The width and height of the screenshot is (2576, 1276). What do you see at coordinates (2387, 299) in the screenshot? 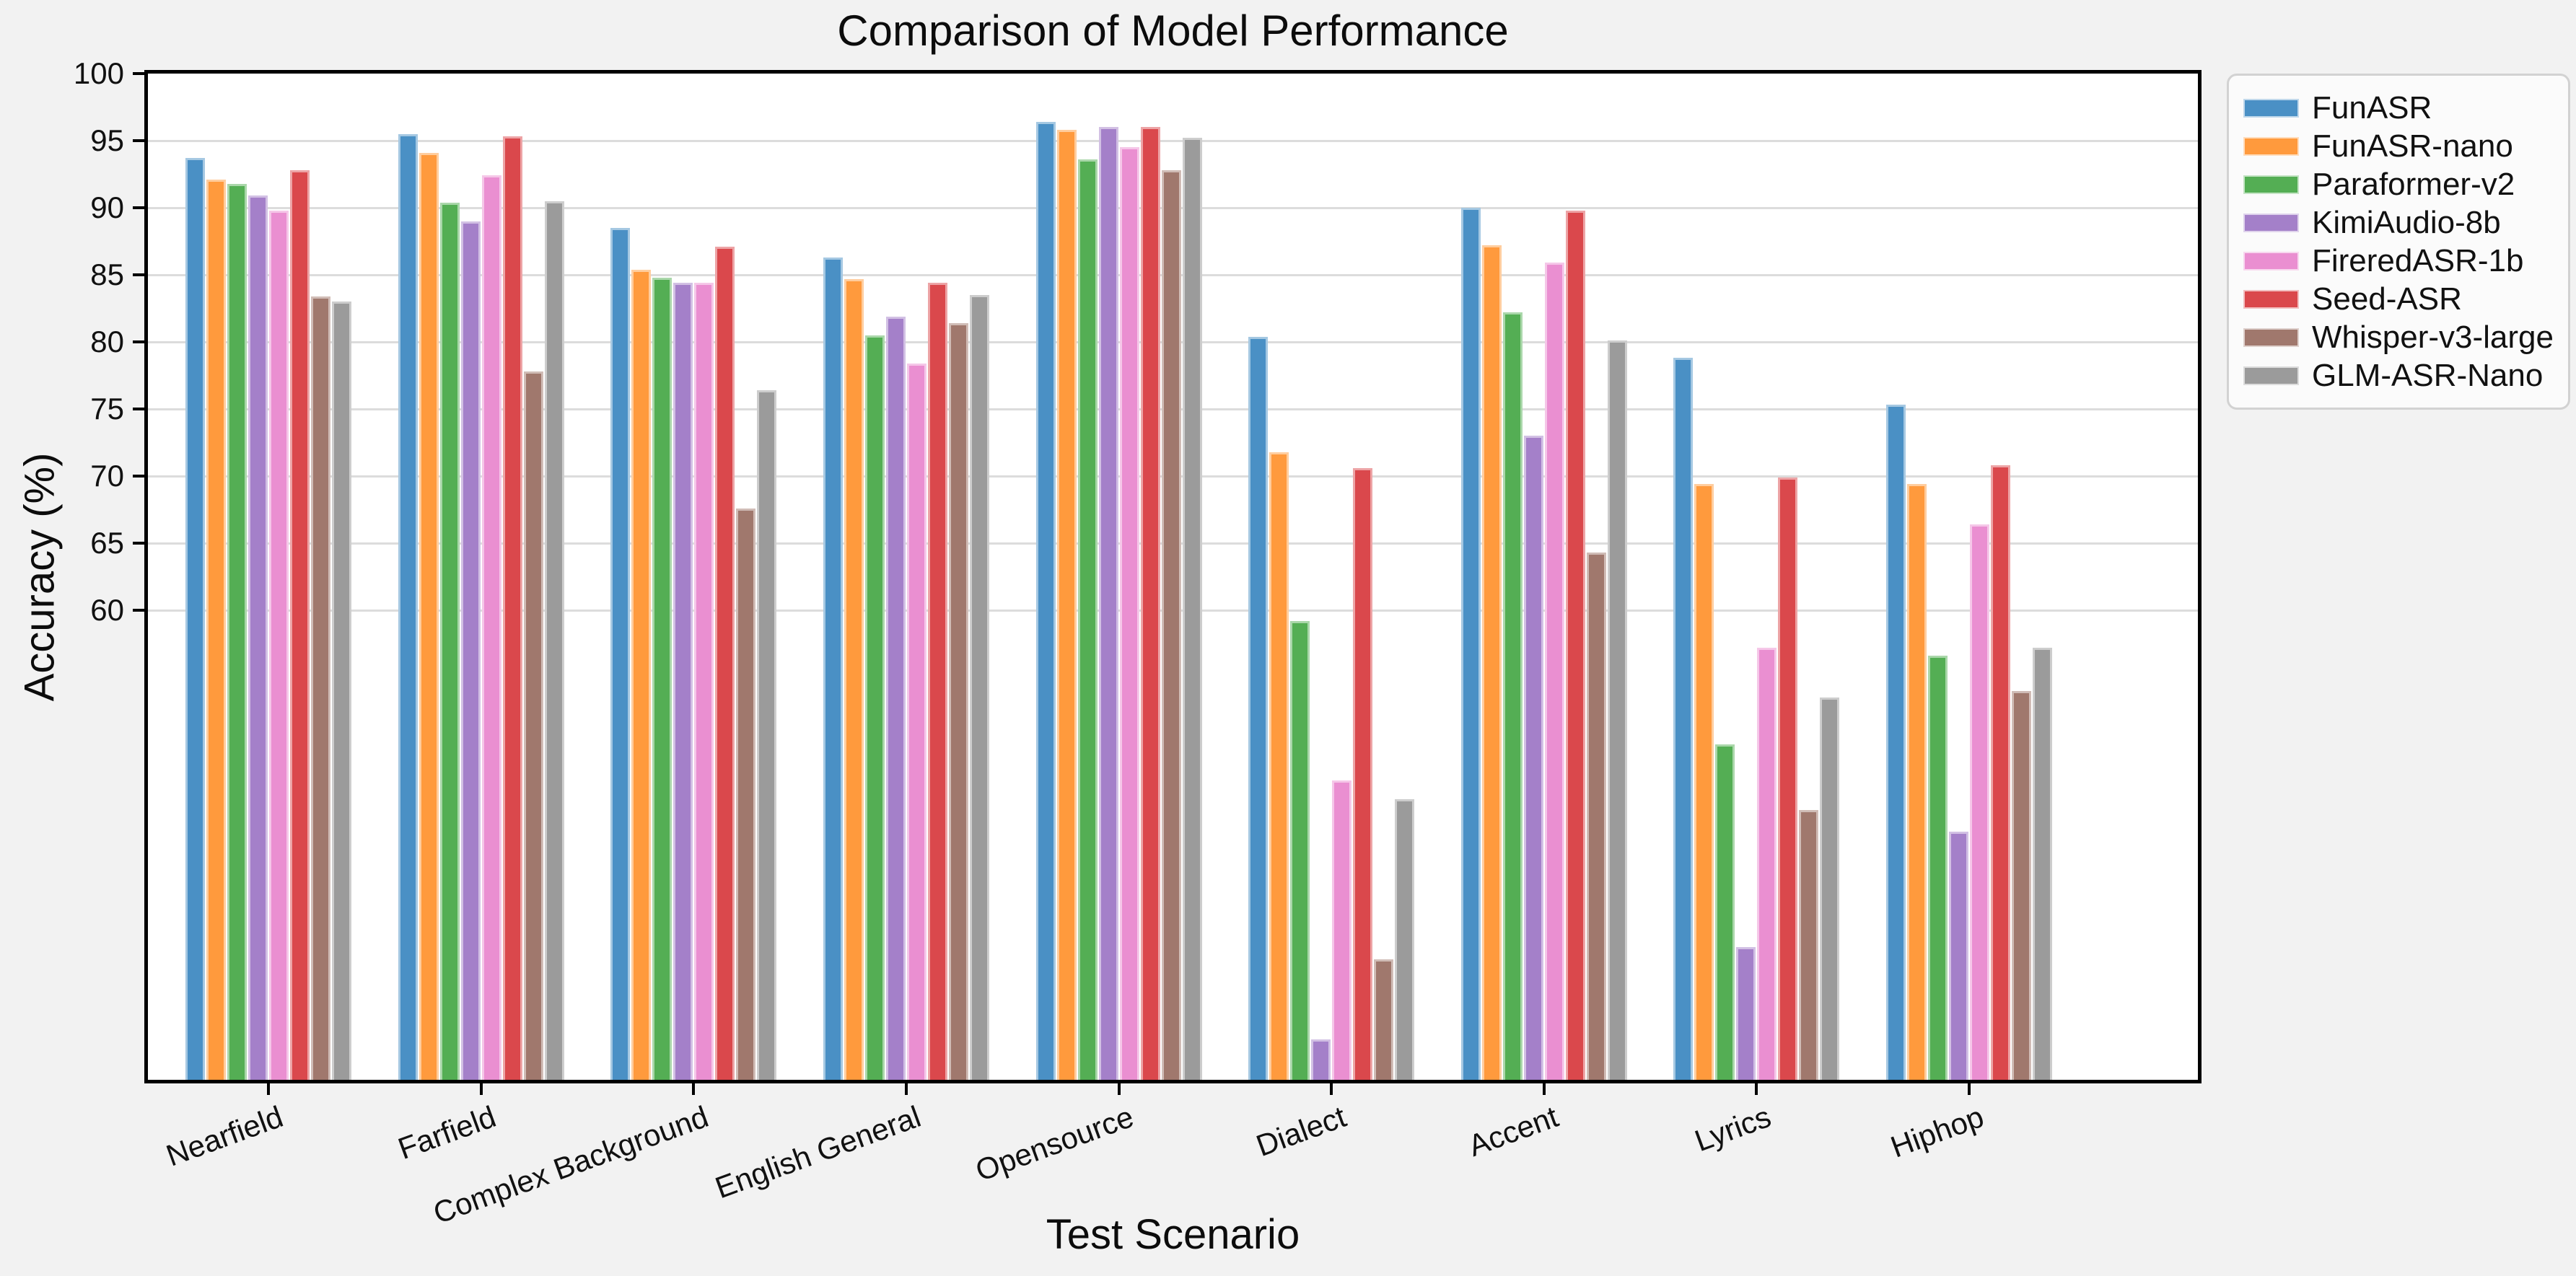
I see `legend-label-Seed-ASR: Seed-ASR` at bounding box center [2387, 299].